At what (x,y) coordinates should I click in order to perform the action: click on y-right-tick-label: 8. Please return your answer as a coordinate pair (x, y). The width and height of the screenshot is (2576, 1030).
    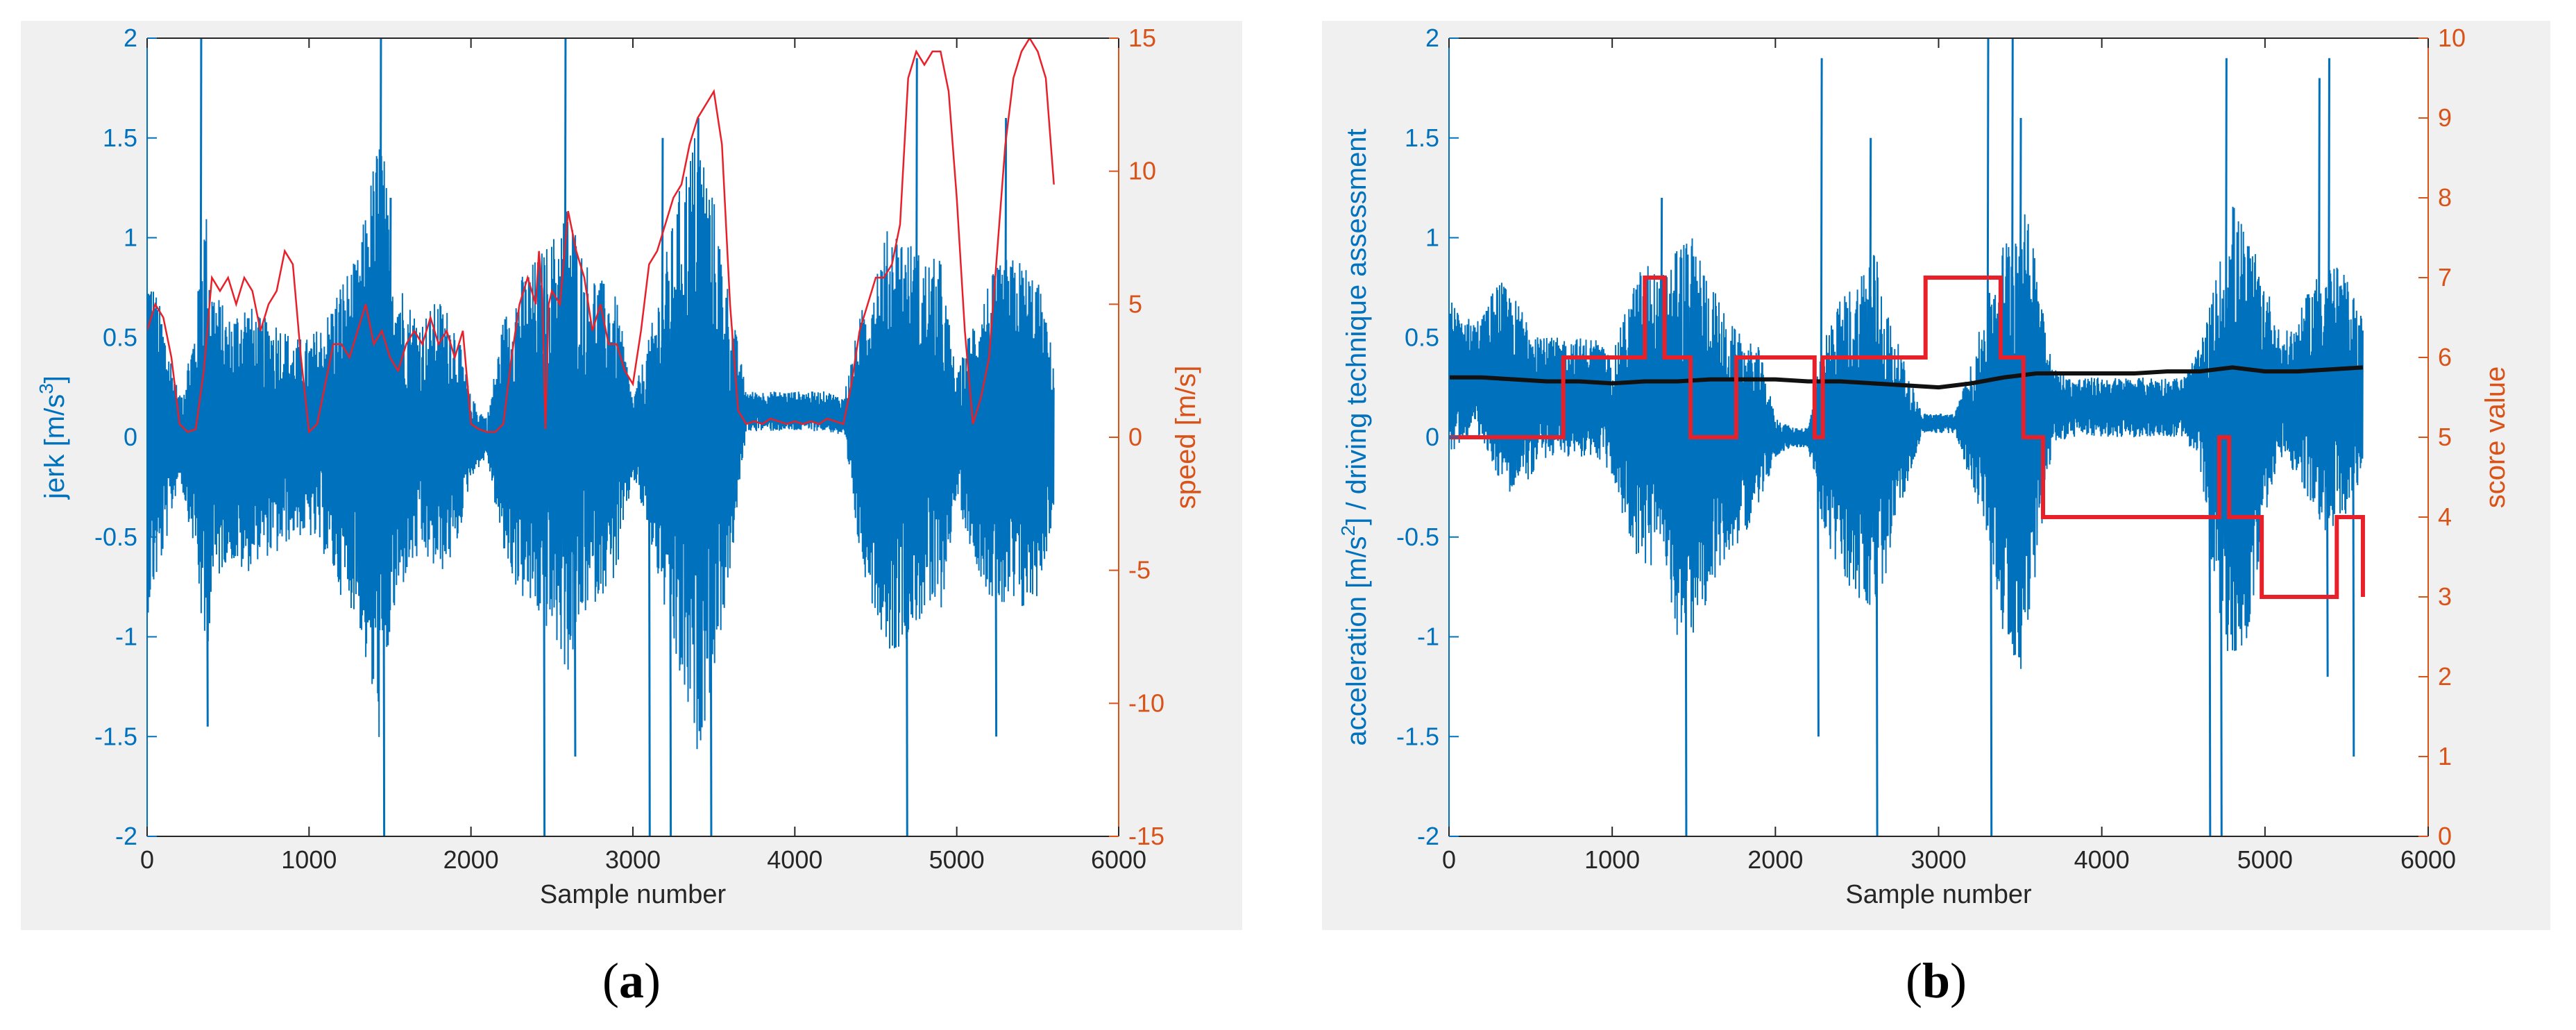
    Looking at the image, I should click on (2445, 197).